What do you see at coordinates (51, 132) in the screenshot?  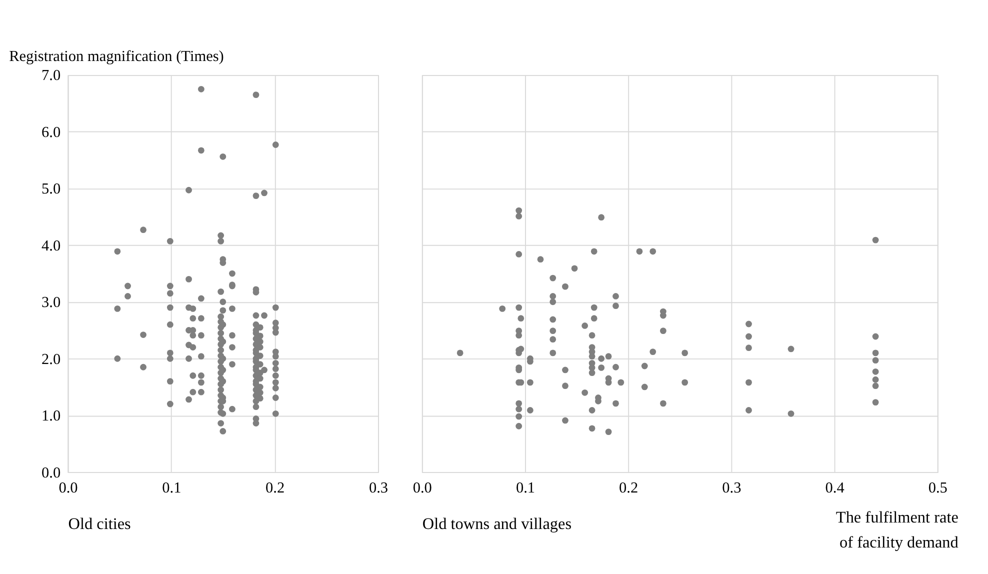 I see `y-tick-label: 6.0` at bounding box center [51, 132].